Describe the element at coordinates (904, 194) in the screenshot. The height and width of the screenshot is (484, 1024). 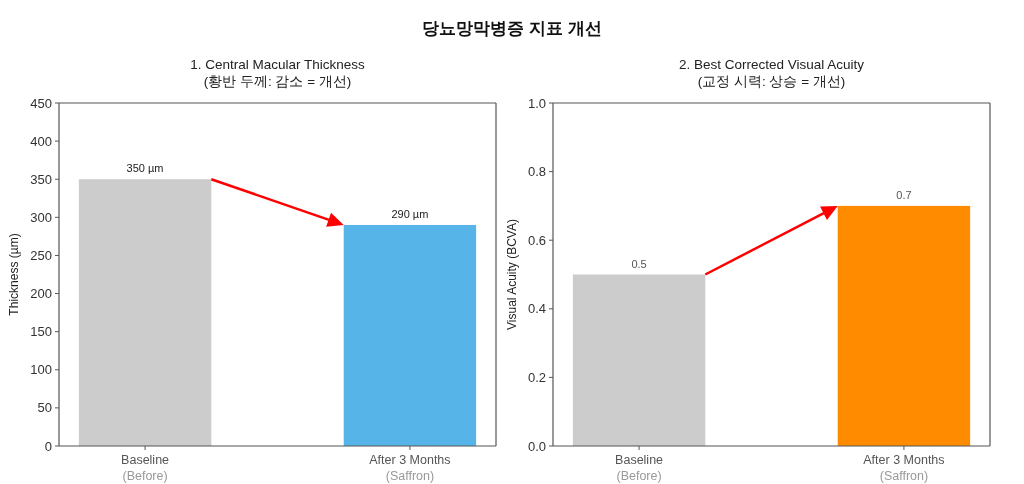
I see `data-label: 0.7` at that location.